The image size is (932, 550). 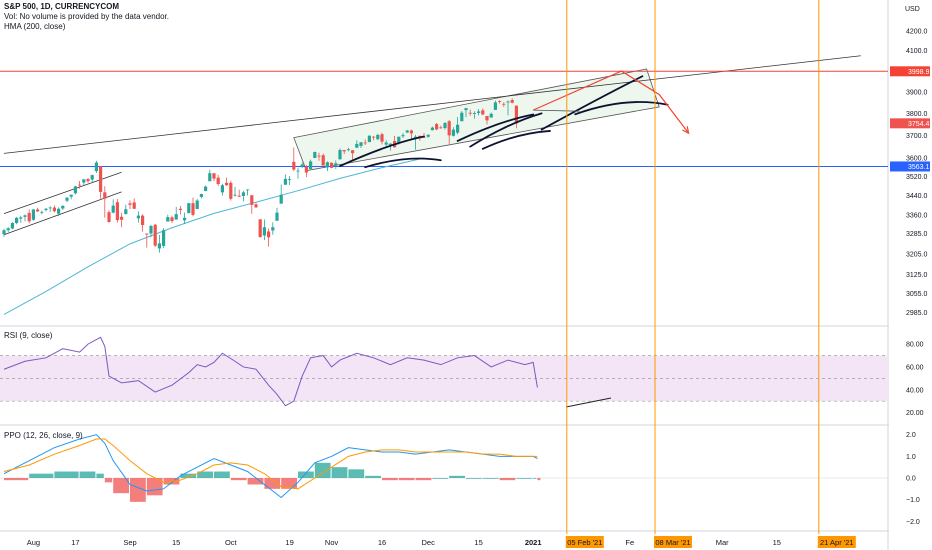 What do you see at coordinates (917, 92) in the screenshot?
I see `price-tick-label: 3900.0` at bounding box center [917, 92].